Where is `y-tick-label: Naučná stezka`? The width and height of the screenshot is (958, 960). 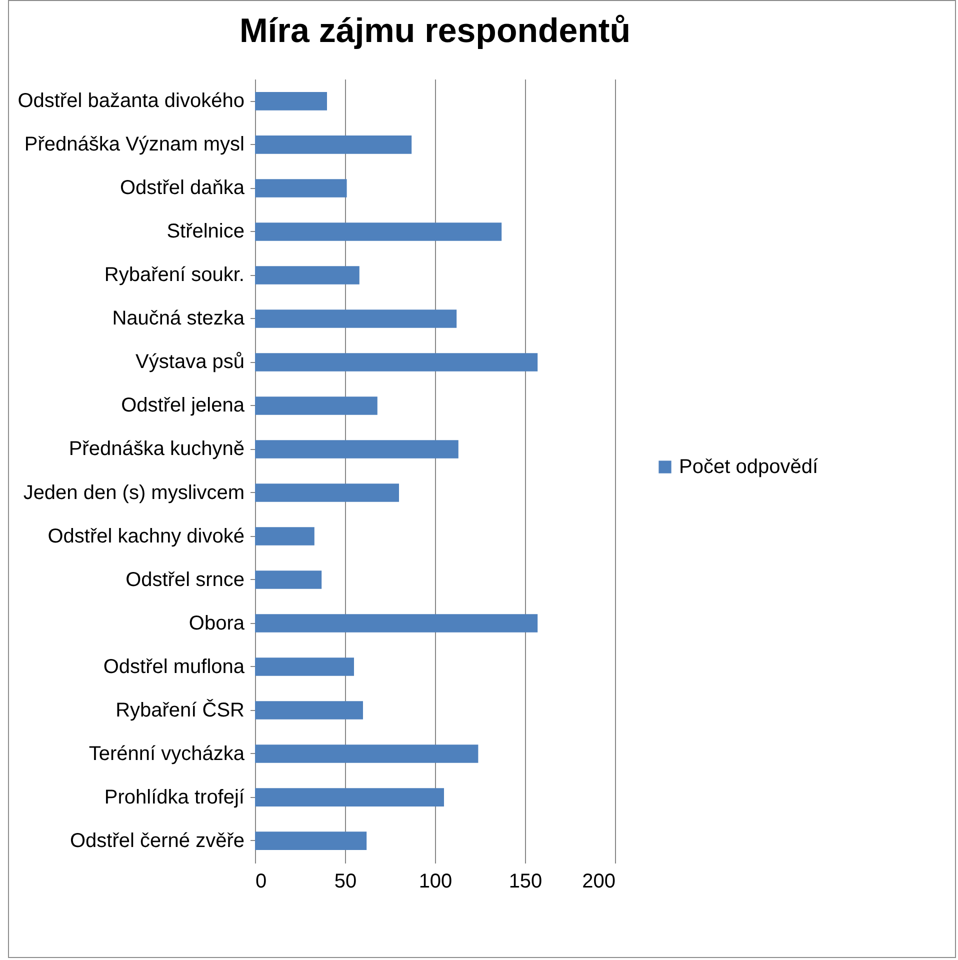 y-tick-label: Naučná stezka is located at coordinates (179, 319).